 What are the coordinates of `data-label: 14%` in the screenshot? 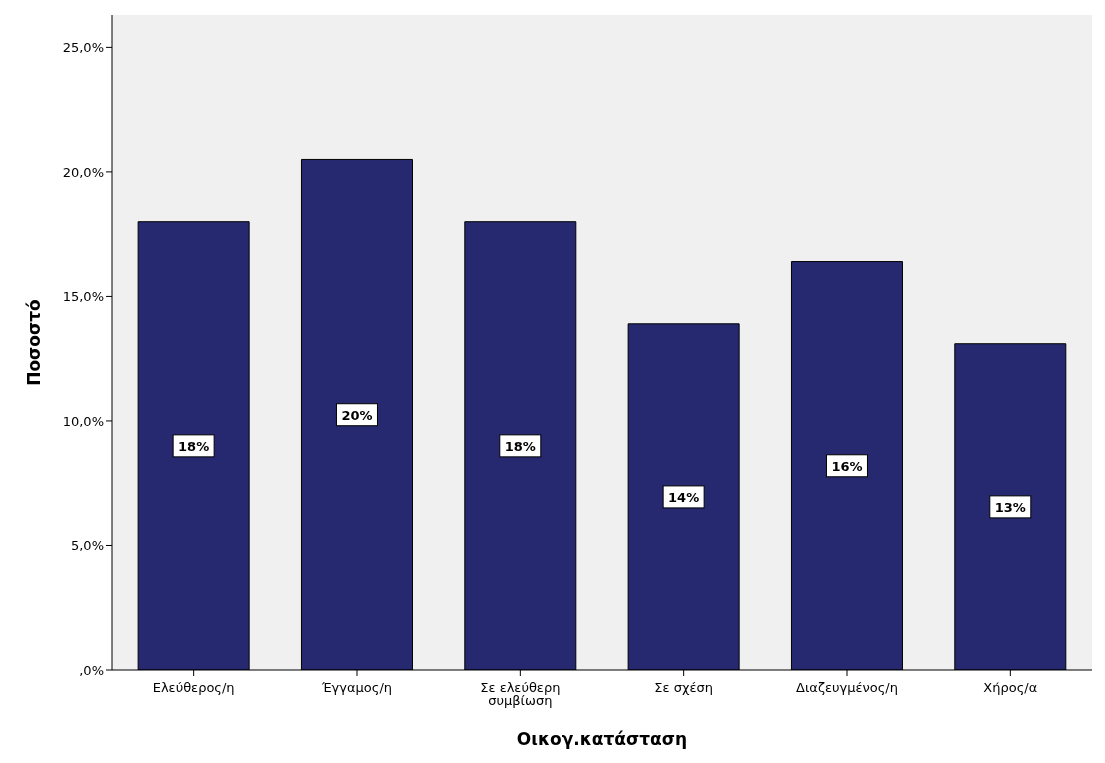 It's located at (684, 497).